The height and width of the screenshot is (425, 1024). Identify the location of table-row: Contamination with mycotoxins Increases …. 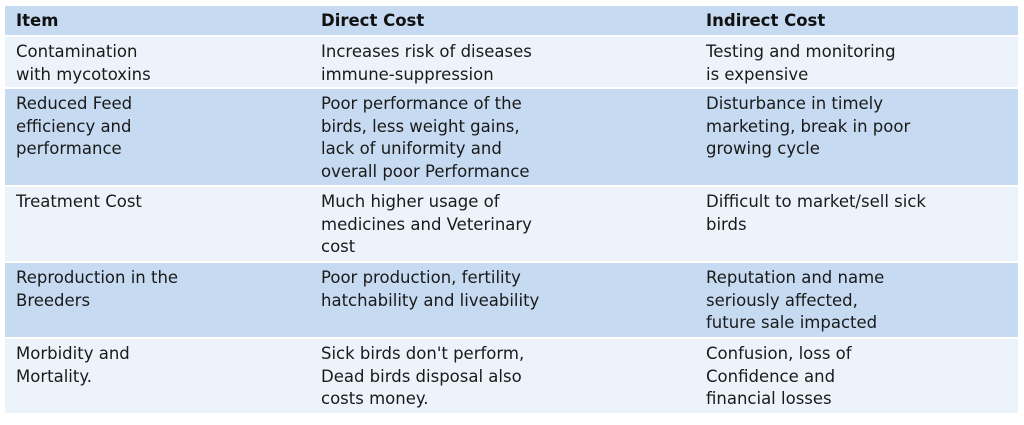
(511, 62).